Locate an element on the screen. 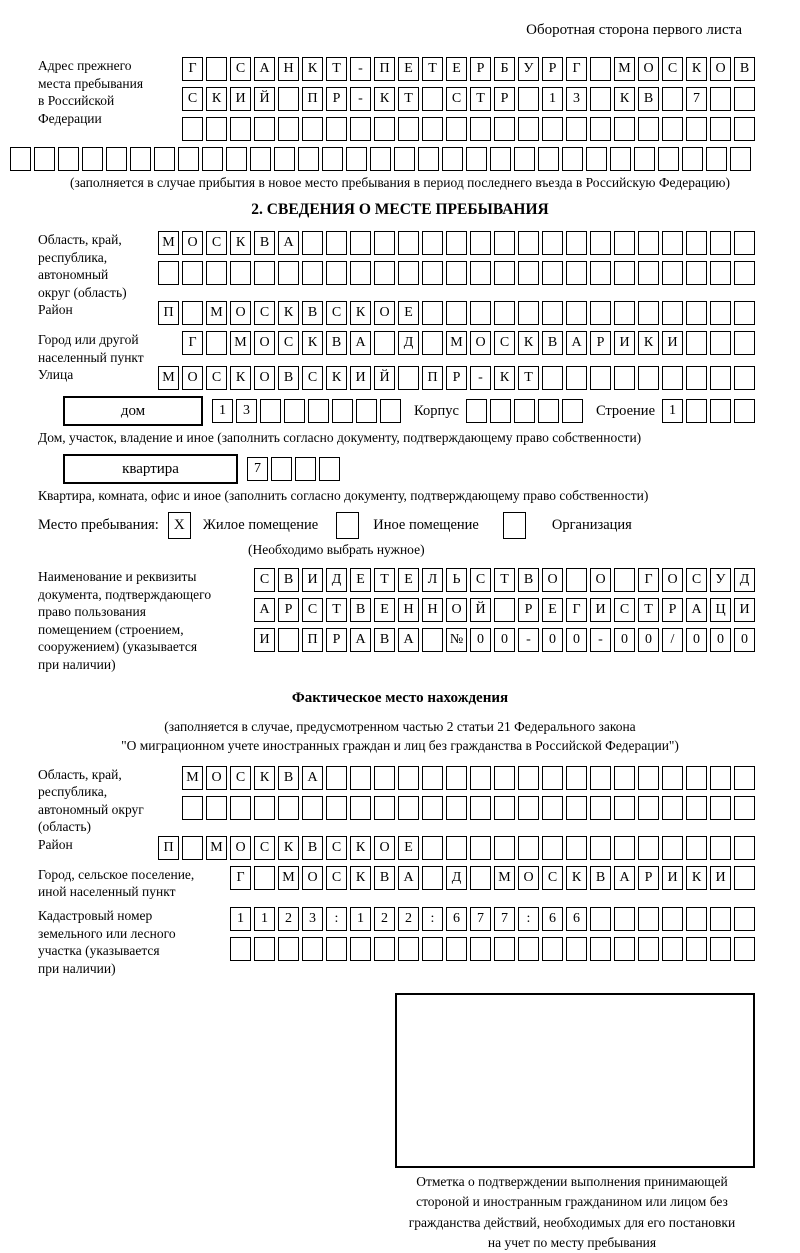 This screenshot has height=1253, width=800. char-box: М is located at coordinates (168, 243).